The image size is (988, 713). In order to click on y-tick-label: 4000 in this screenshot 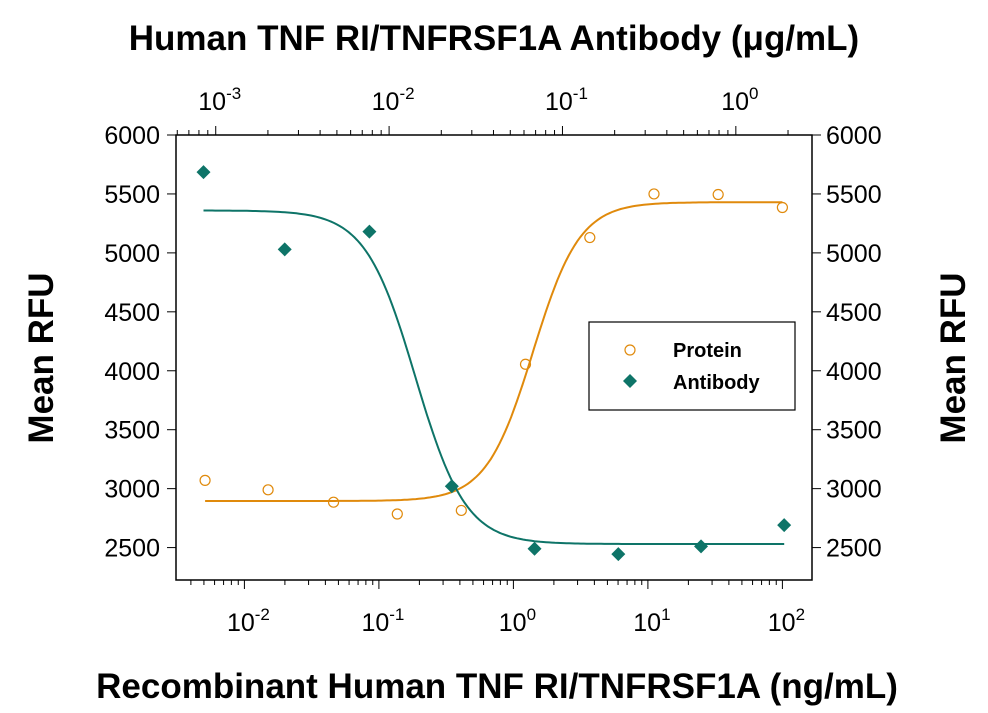, I will do `click(132, 372)`.